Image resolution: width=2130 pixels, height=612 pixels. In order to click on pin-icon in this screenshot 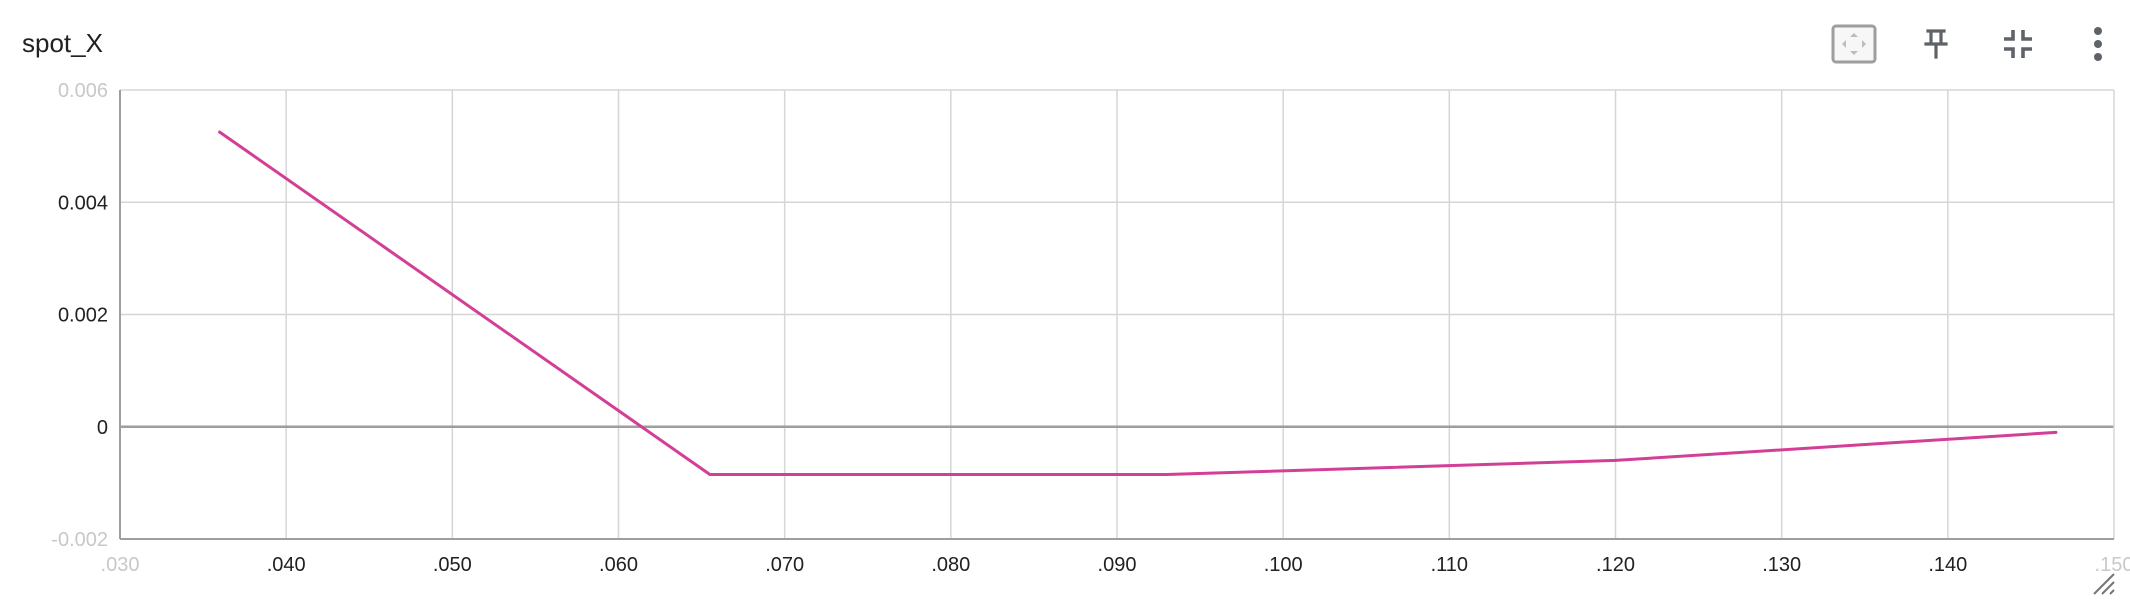, I will do `click(1936, 44)`.